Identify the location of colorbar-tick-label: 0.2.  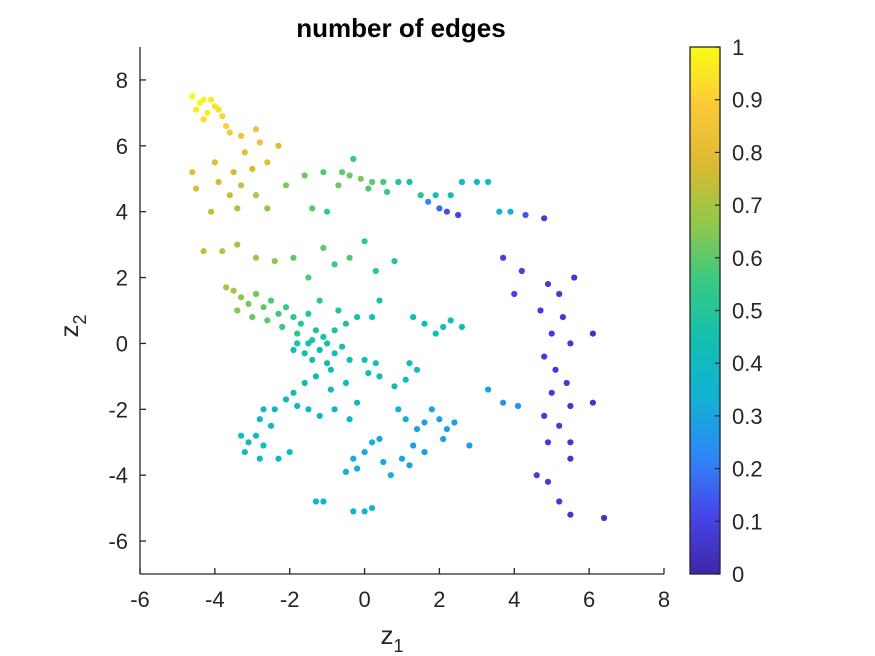
(747, 469).